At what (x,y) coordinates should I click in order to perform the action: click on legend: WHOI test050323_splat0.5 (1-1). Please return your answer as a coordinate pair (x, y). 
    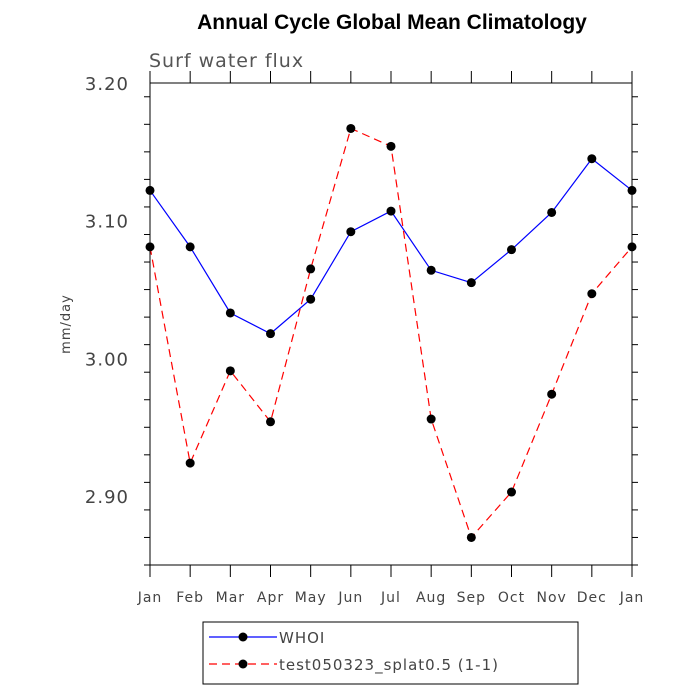
    Looking at the image, I should click on (390, 653).